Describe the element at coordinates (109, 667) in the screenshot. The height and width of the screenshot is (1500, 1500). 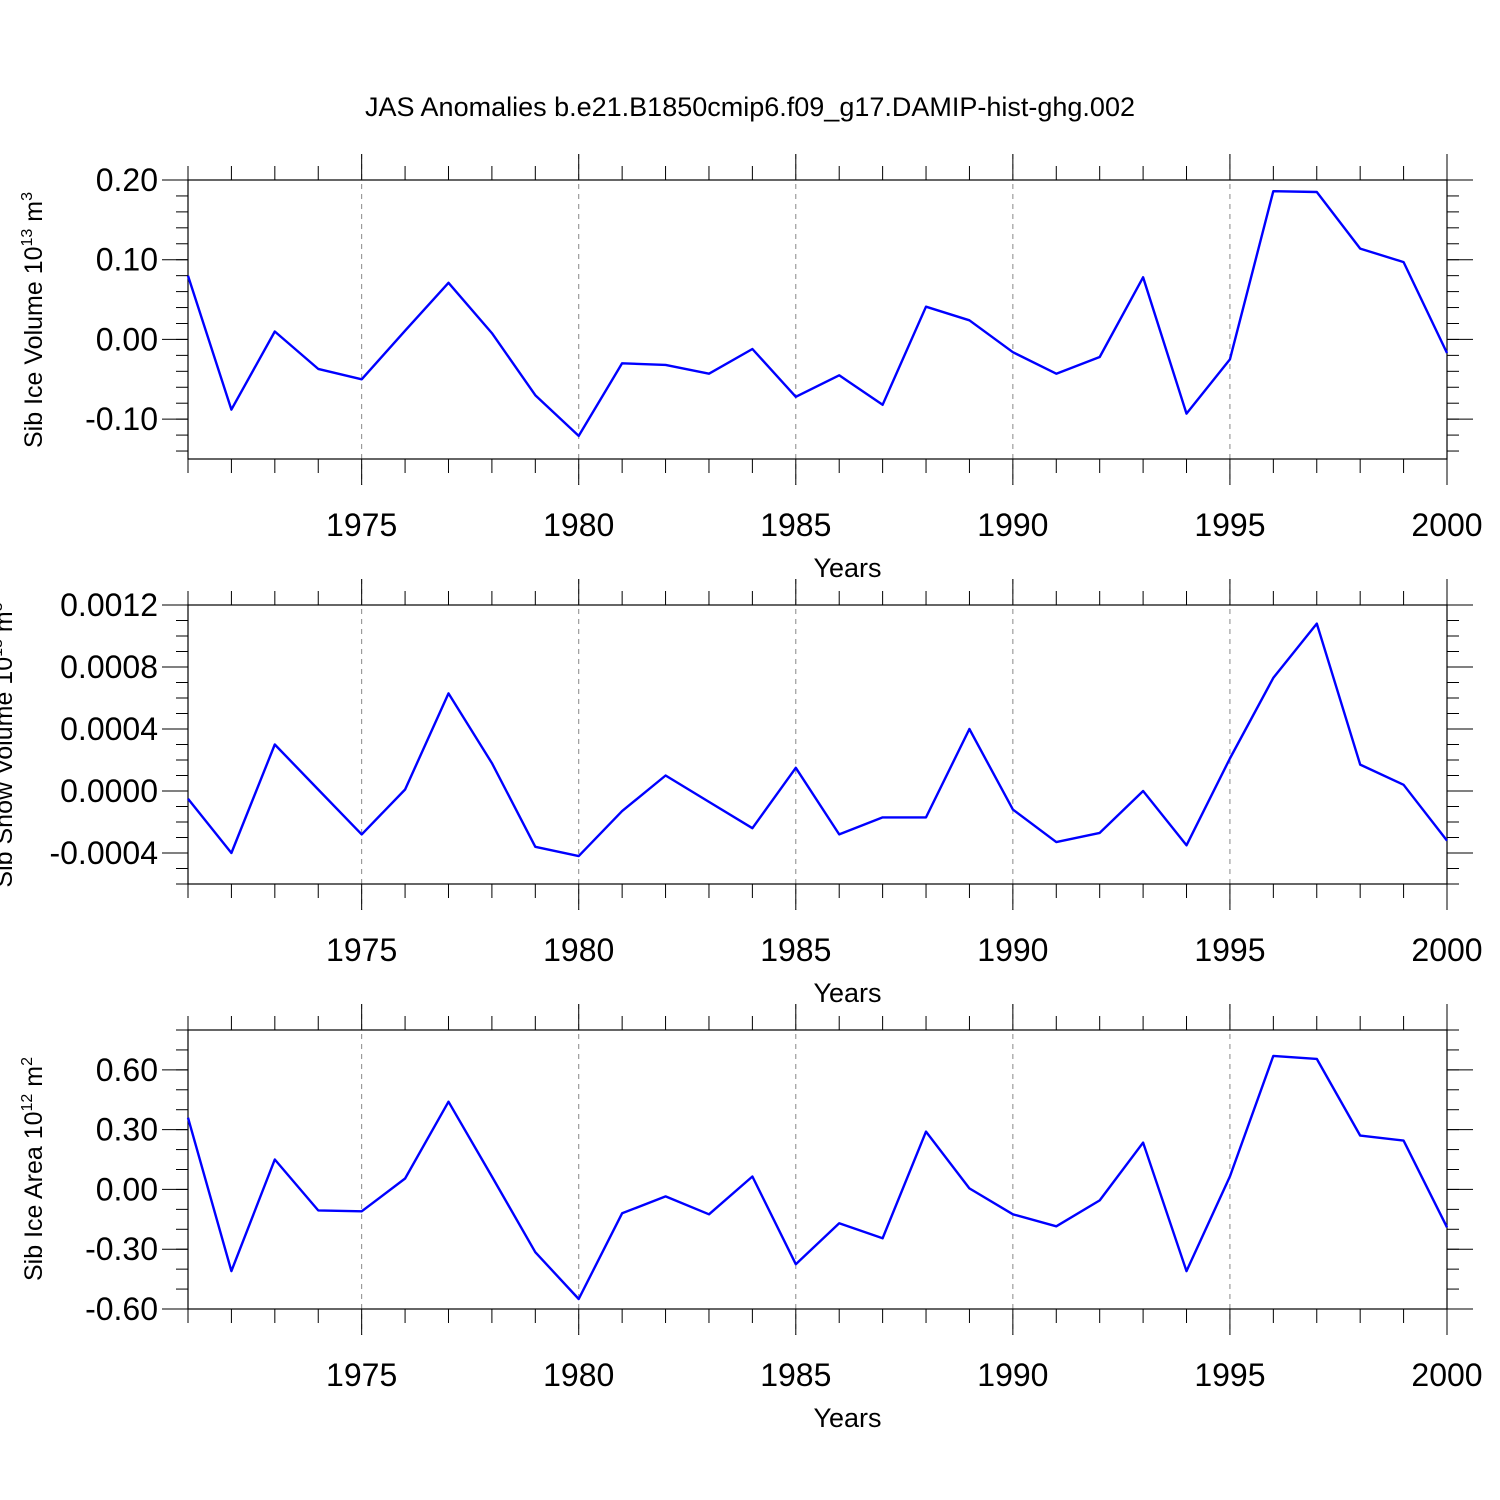
I see `y-tick-label: 0.0008` at that location.